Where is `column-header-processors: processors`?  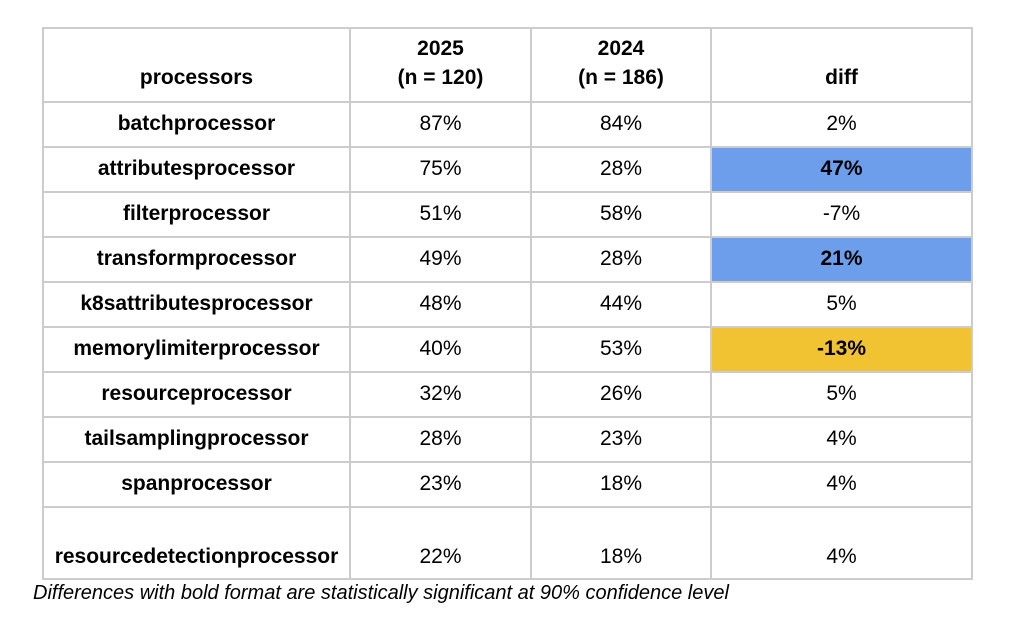 column-header-processors: processors is located at coordinates (196, 65).